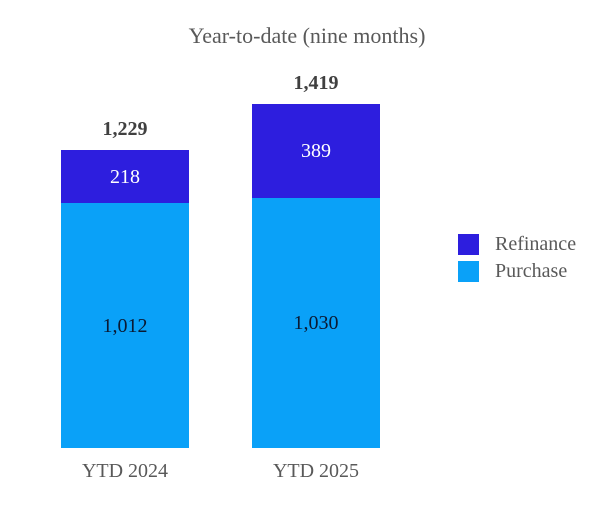  What do you see at coordinates (531, 271) in the screenshot?
I see `legend-label-purchase: Purchase` at bounding box center [531, 271].